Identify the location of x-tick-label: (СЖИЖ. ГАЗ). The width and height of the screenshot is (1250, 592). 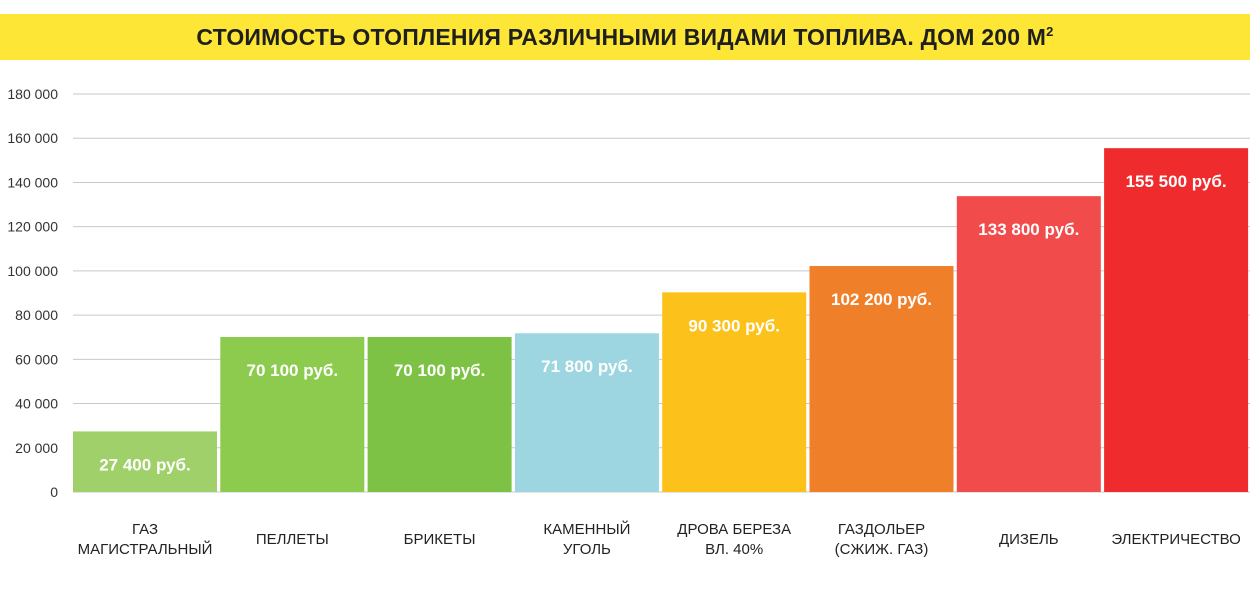
(882, 549).